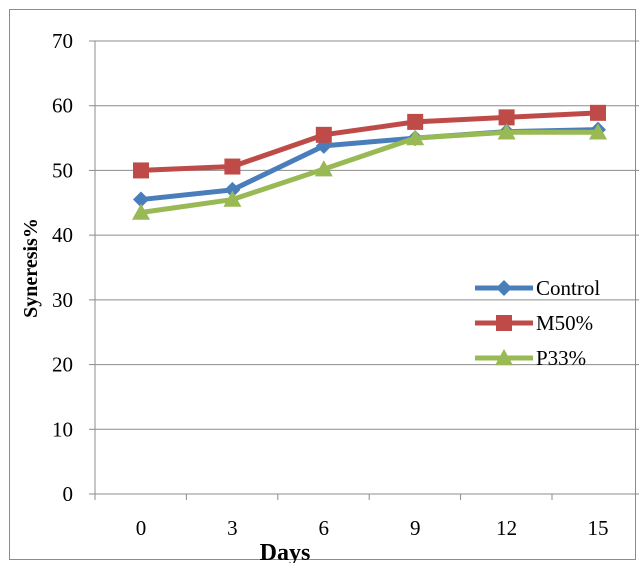  I want to click on y-tick-label: 60, so click(62, 106).